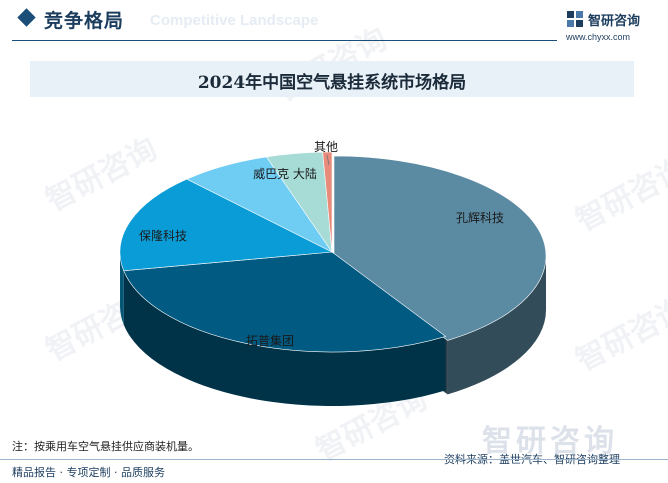  What do you see at coordinates (234, 20) in the screenshot?
I see `section-subtitle: Competitive Landscape` at bounding box center [234, 20].